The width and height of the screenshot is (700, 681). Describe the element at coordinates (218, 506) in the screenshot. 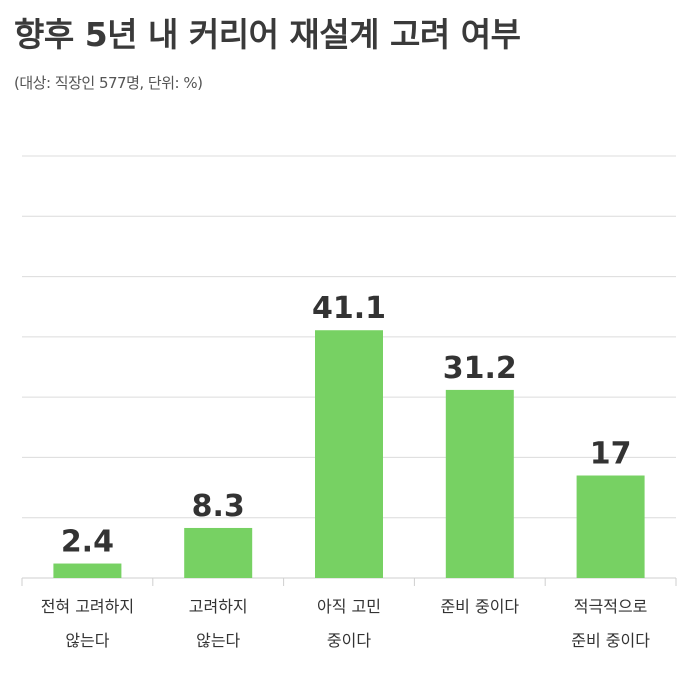

I see `value-label: 8.3` at that location.